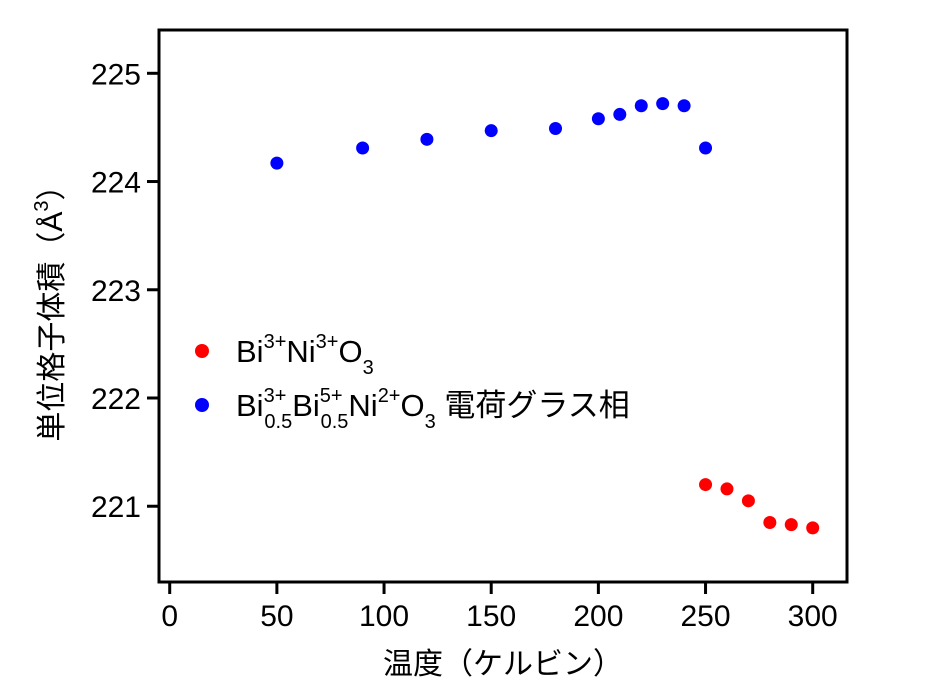  Describe the element at coordinates (331, 396) in the screenshot. I see `legend-text-part: 5+` at that location.